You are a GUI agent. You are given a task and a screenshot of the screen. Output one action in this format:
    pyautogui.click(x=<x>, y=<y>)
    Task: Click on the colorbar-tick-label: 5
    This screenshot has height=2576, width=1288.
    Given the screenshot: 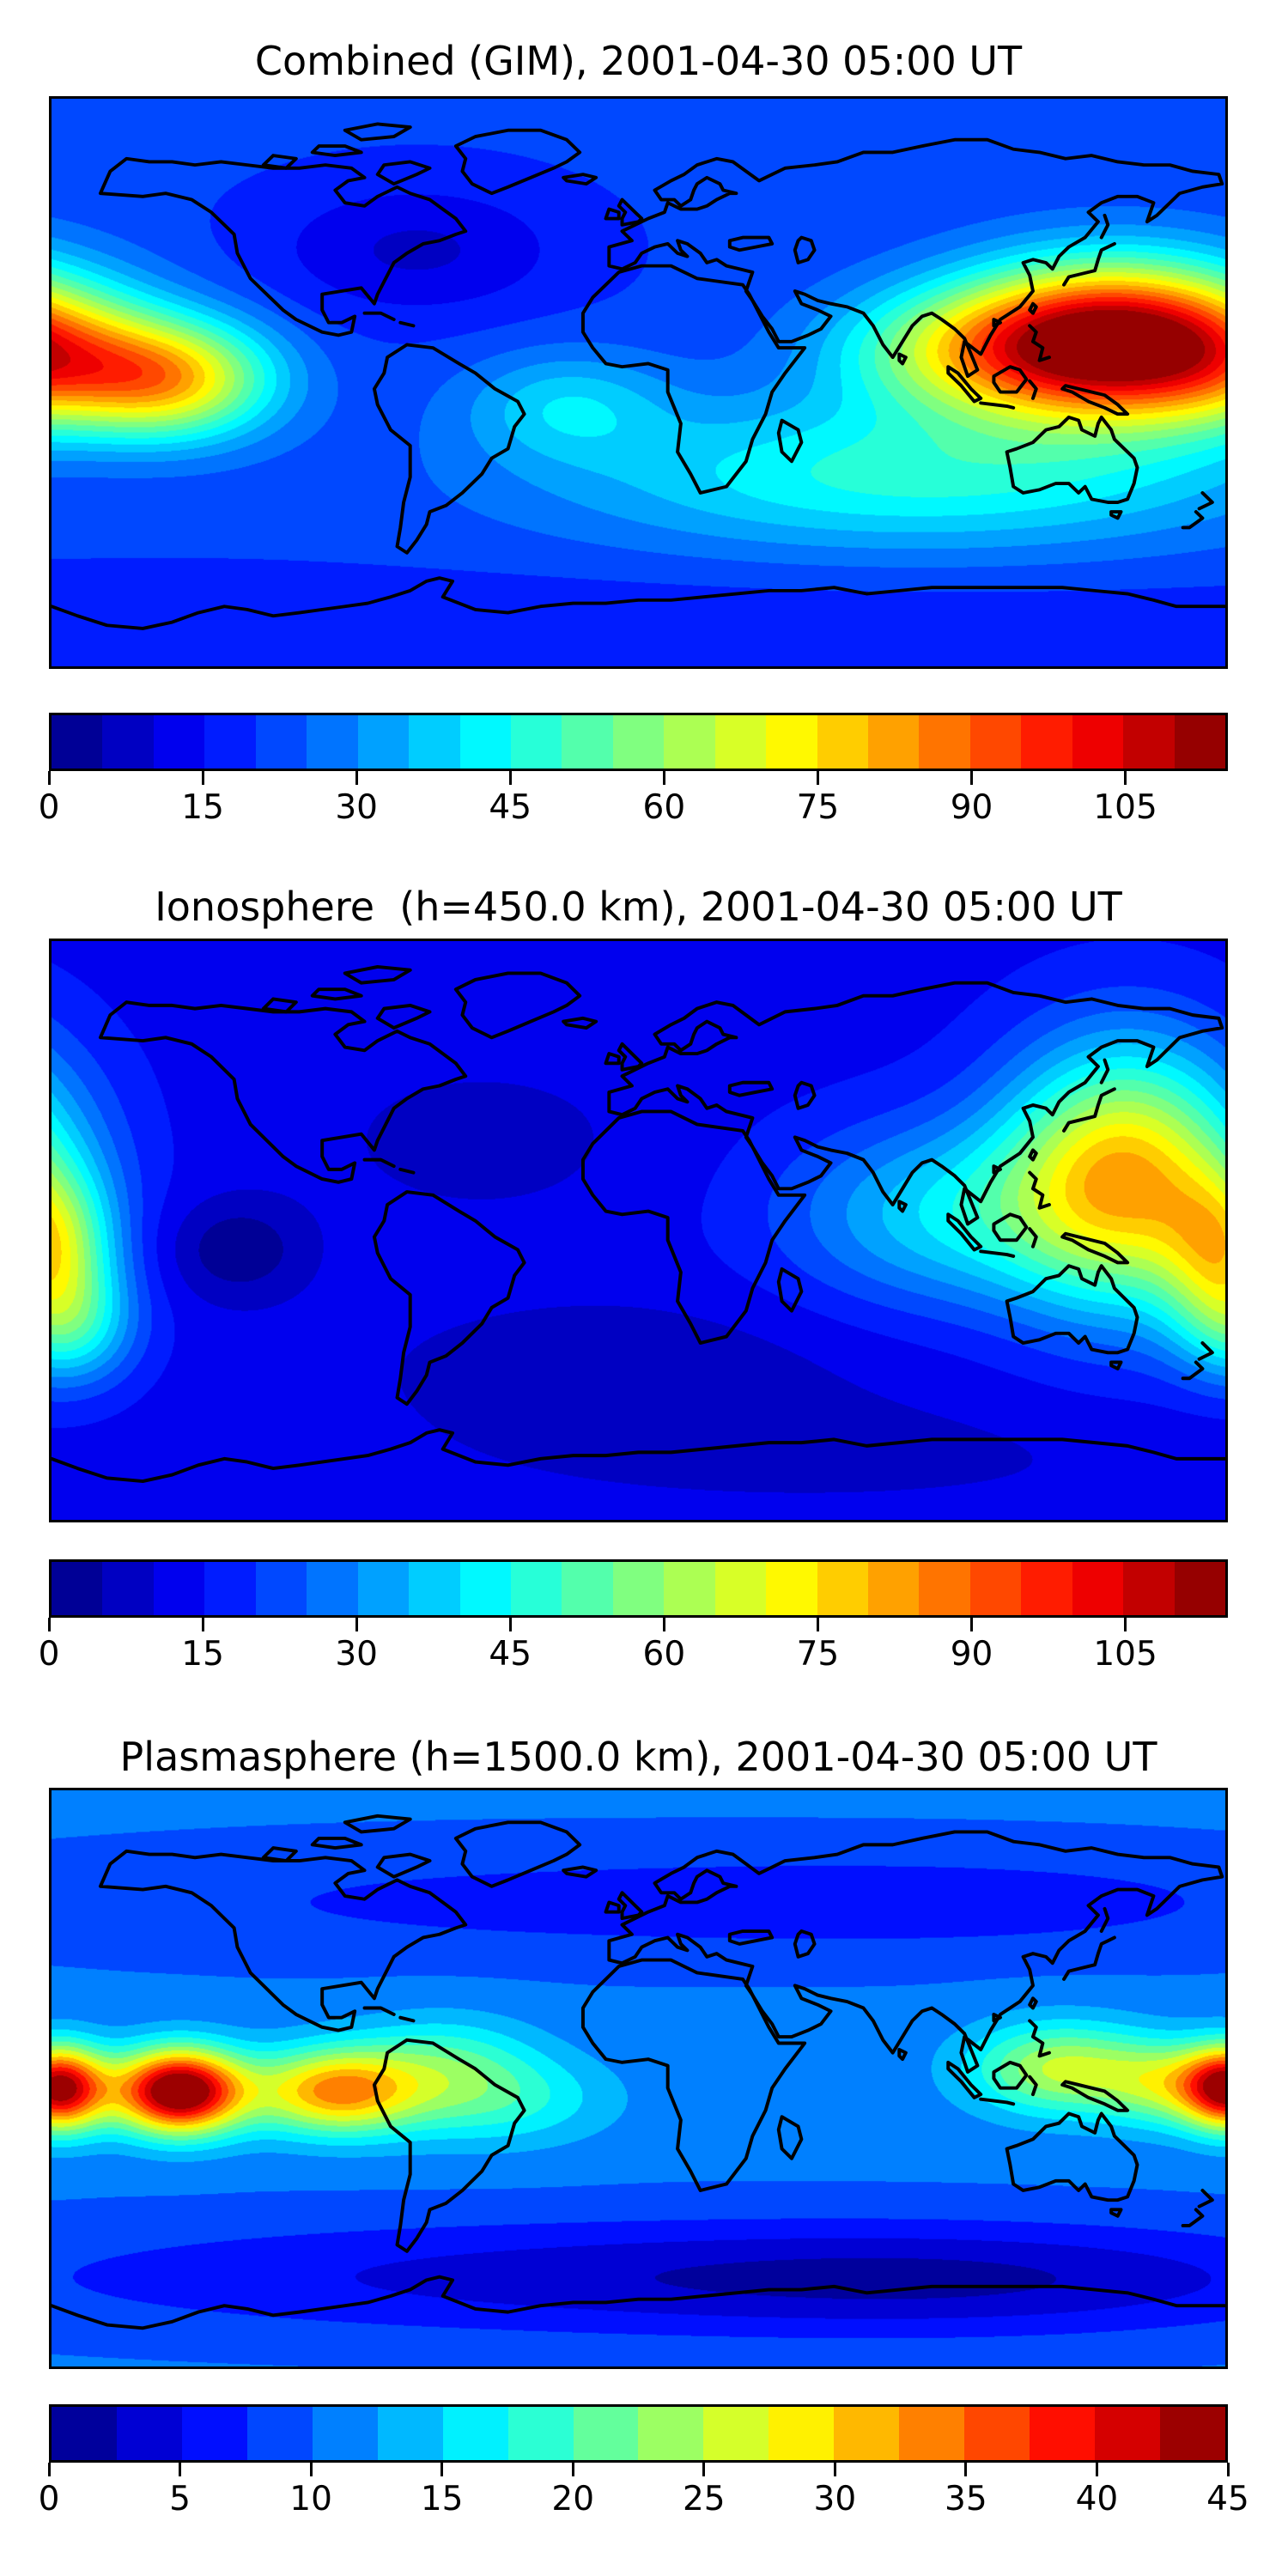 What is the action you would take?
    pyautogui.click(x=180, y=2499)
    